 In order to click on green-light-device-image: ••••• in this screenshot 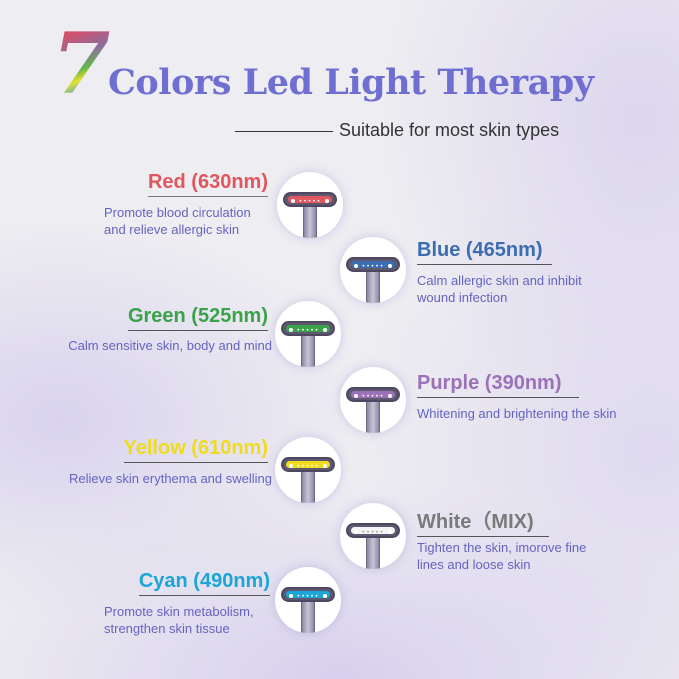, I will do `click(308, 334)`.